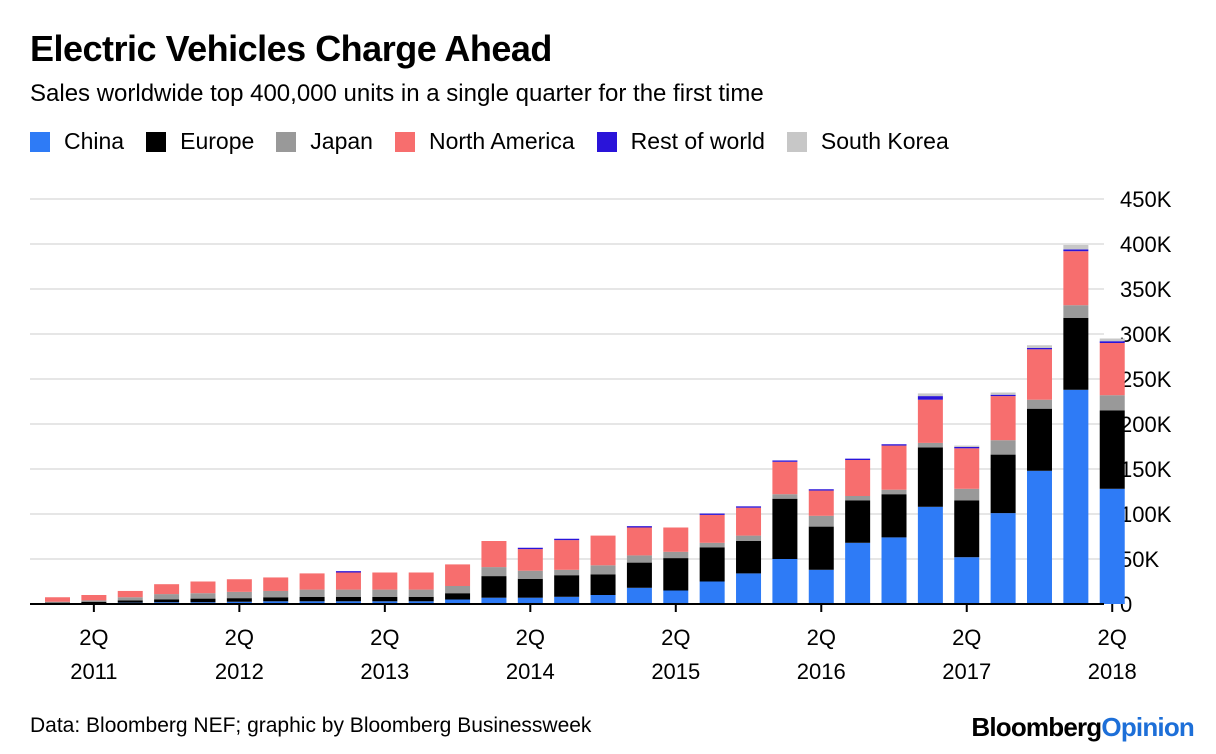  What do you see at coordinates (501, 141) in the screenshot?
I see `legend-label-north-america: North America` at bounding box center [501, 141].